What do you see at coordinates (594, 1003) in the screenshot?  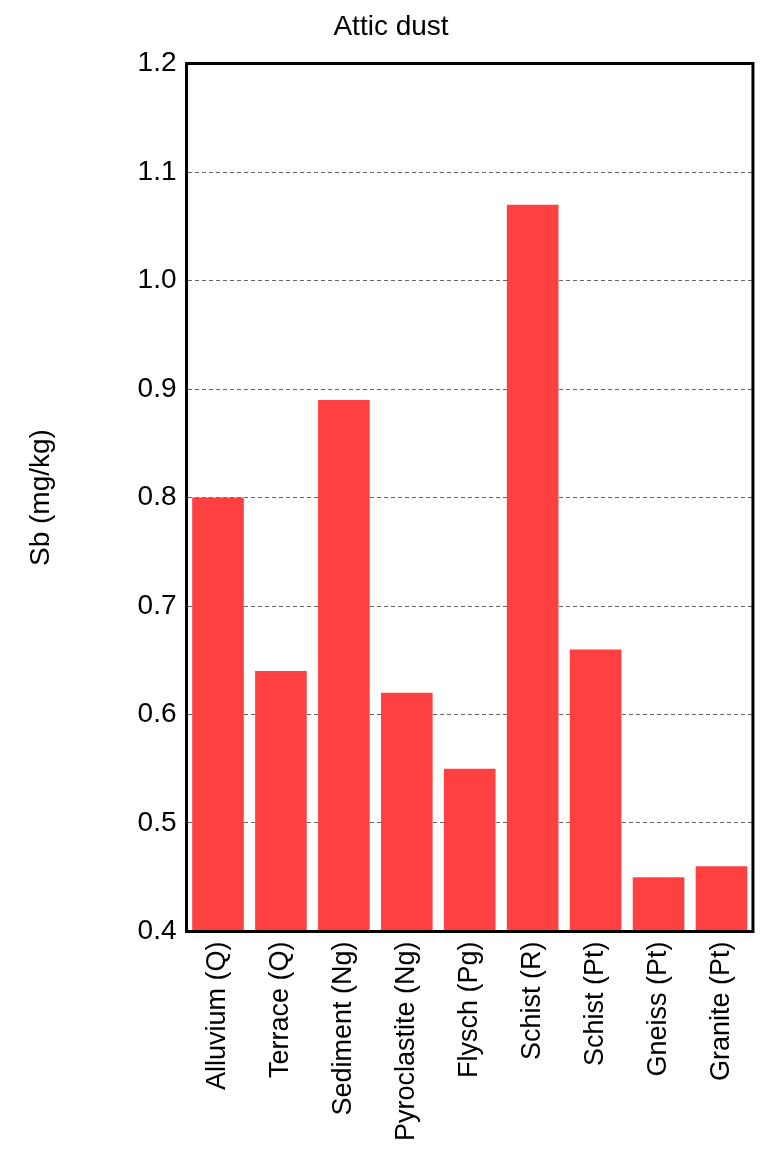 I see `x-tick-label: Schist (Pt)` at bounding box center [594, 1003].